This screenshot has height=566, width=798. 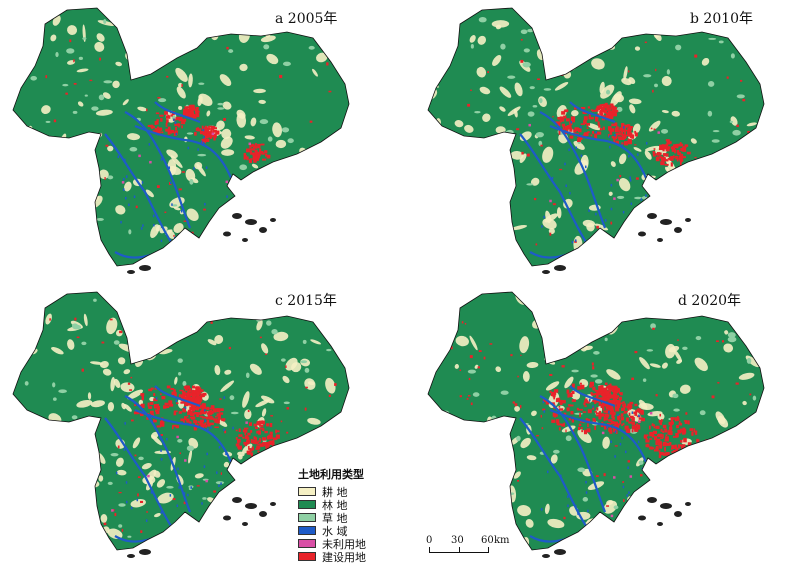 What do you see at coordinates (335, 531) in the screenshot?
I see `legend-label: 水 域` at bounding box center [335, 531].